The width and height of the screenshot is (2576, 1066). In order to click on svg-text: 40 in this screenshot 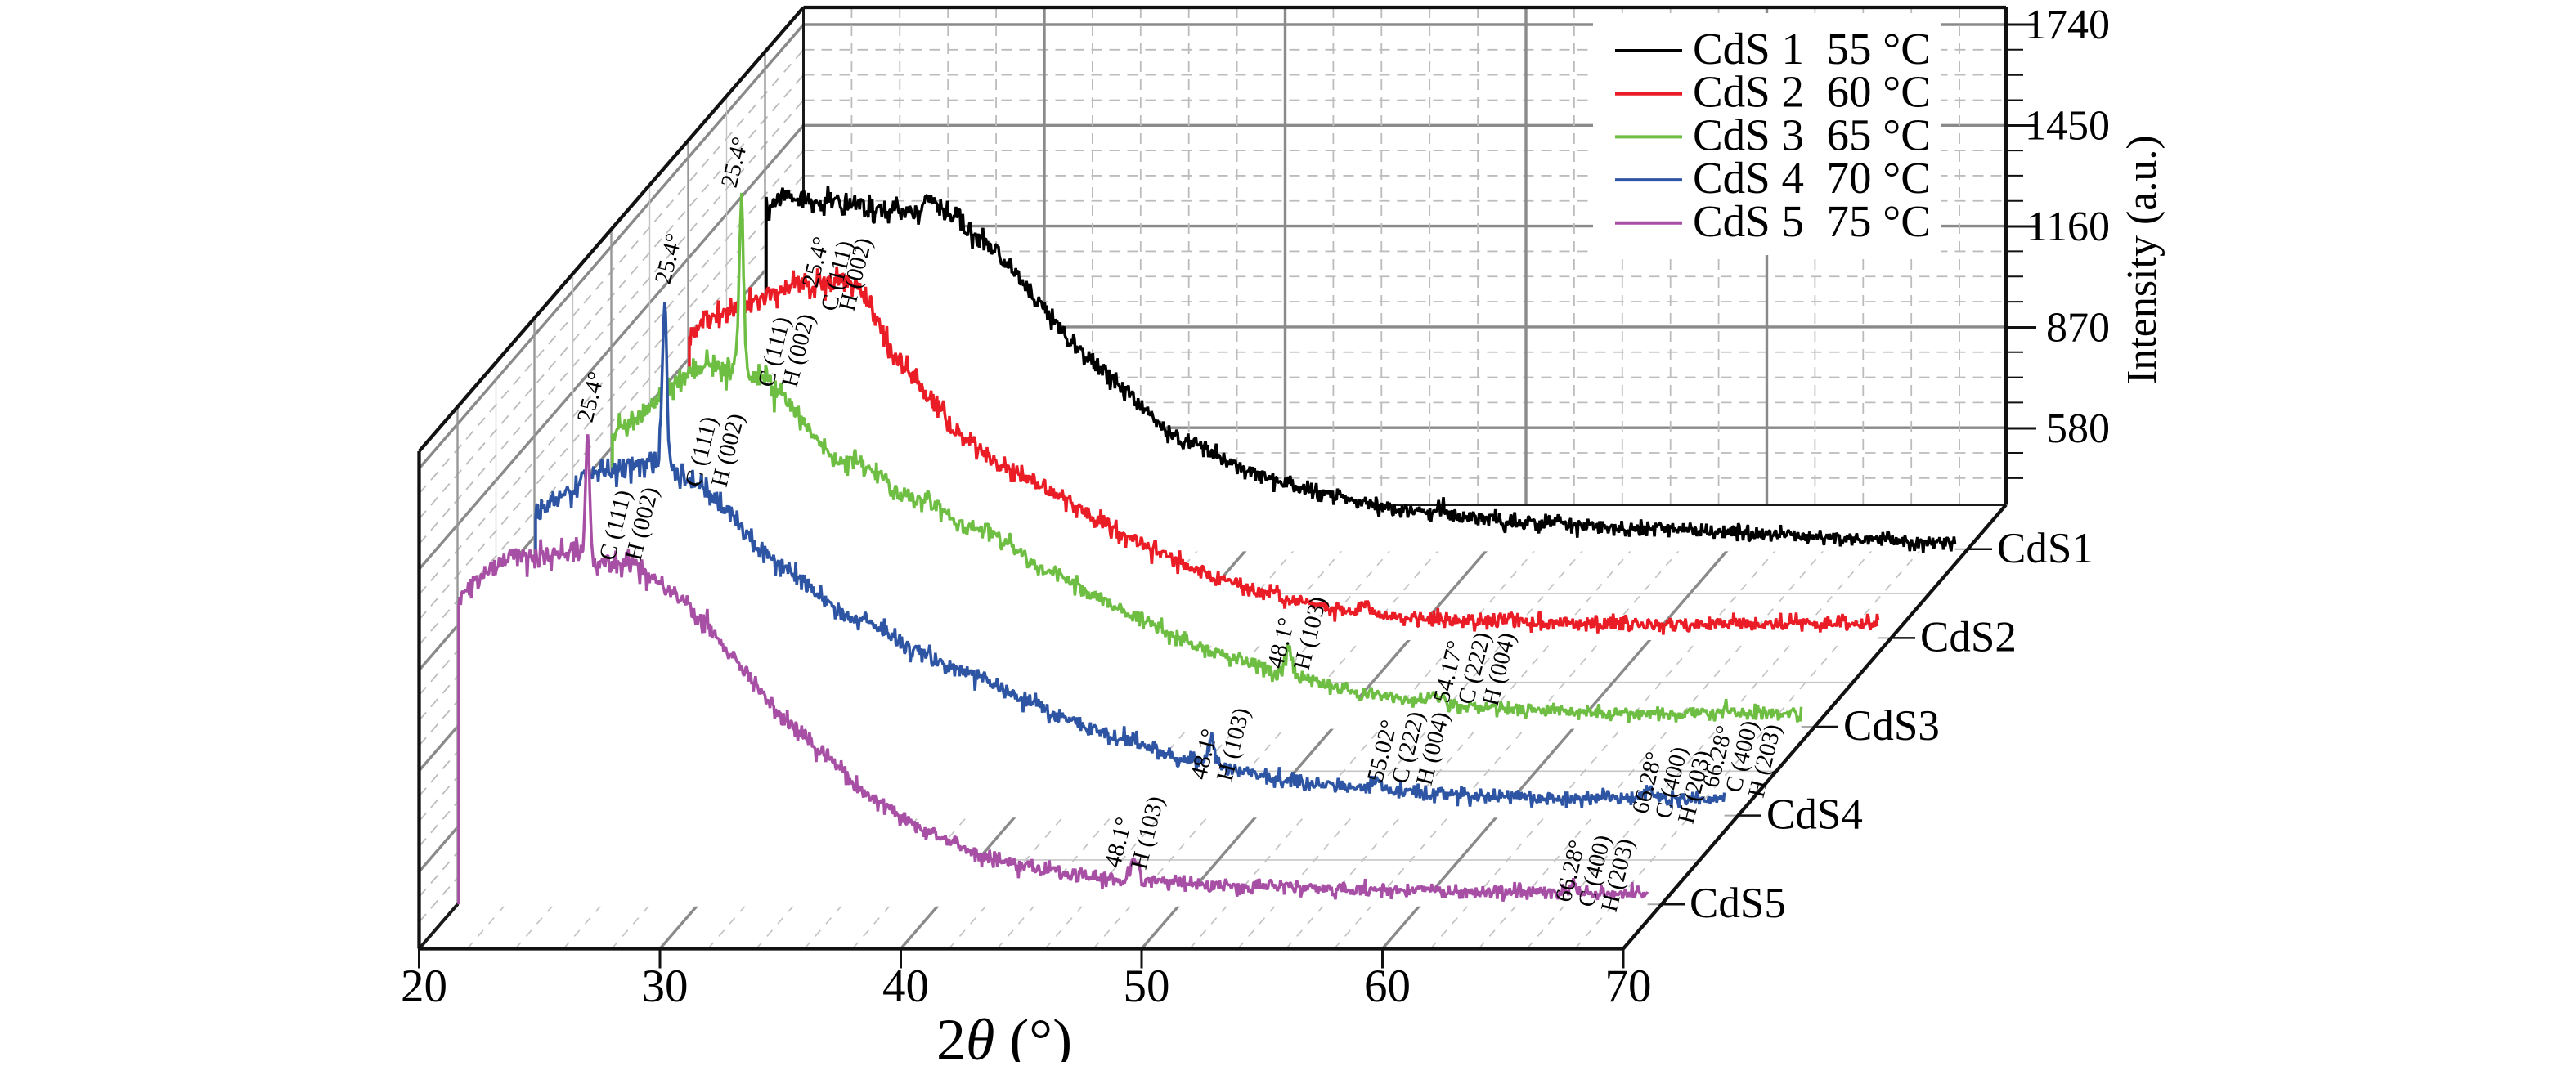, I will do `click(906, 986)`.